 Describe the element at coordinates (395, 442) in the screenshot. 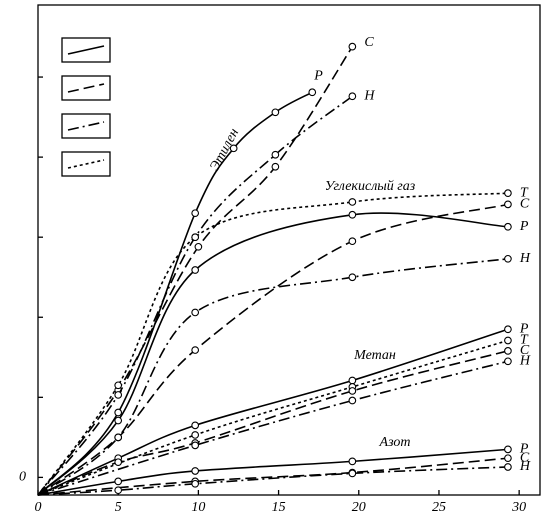

I see `group-label: Азот` at that location.